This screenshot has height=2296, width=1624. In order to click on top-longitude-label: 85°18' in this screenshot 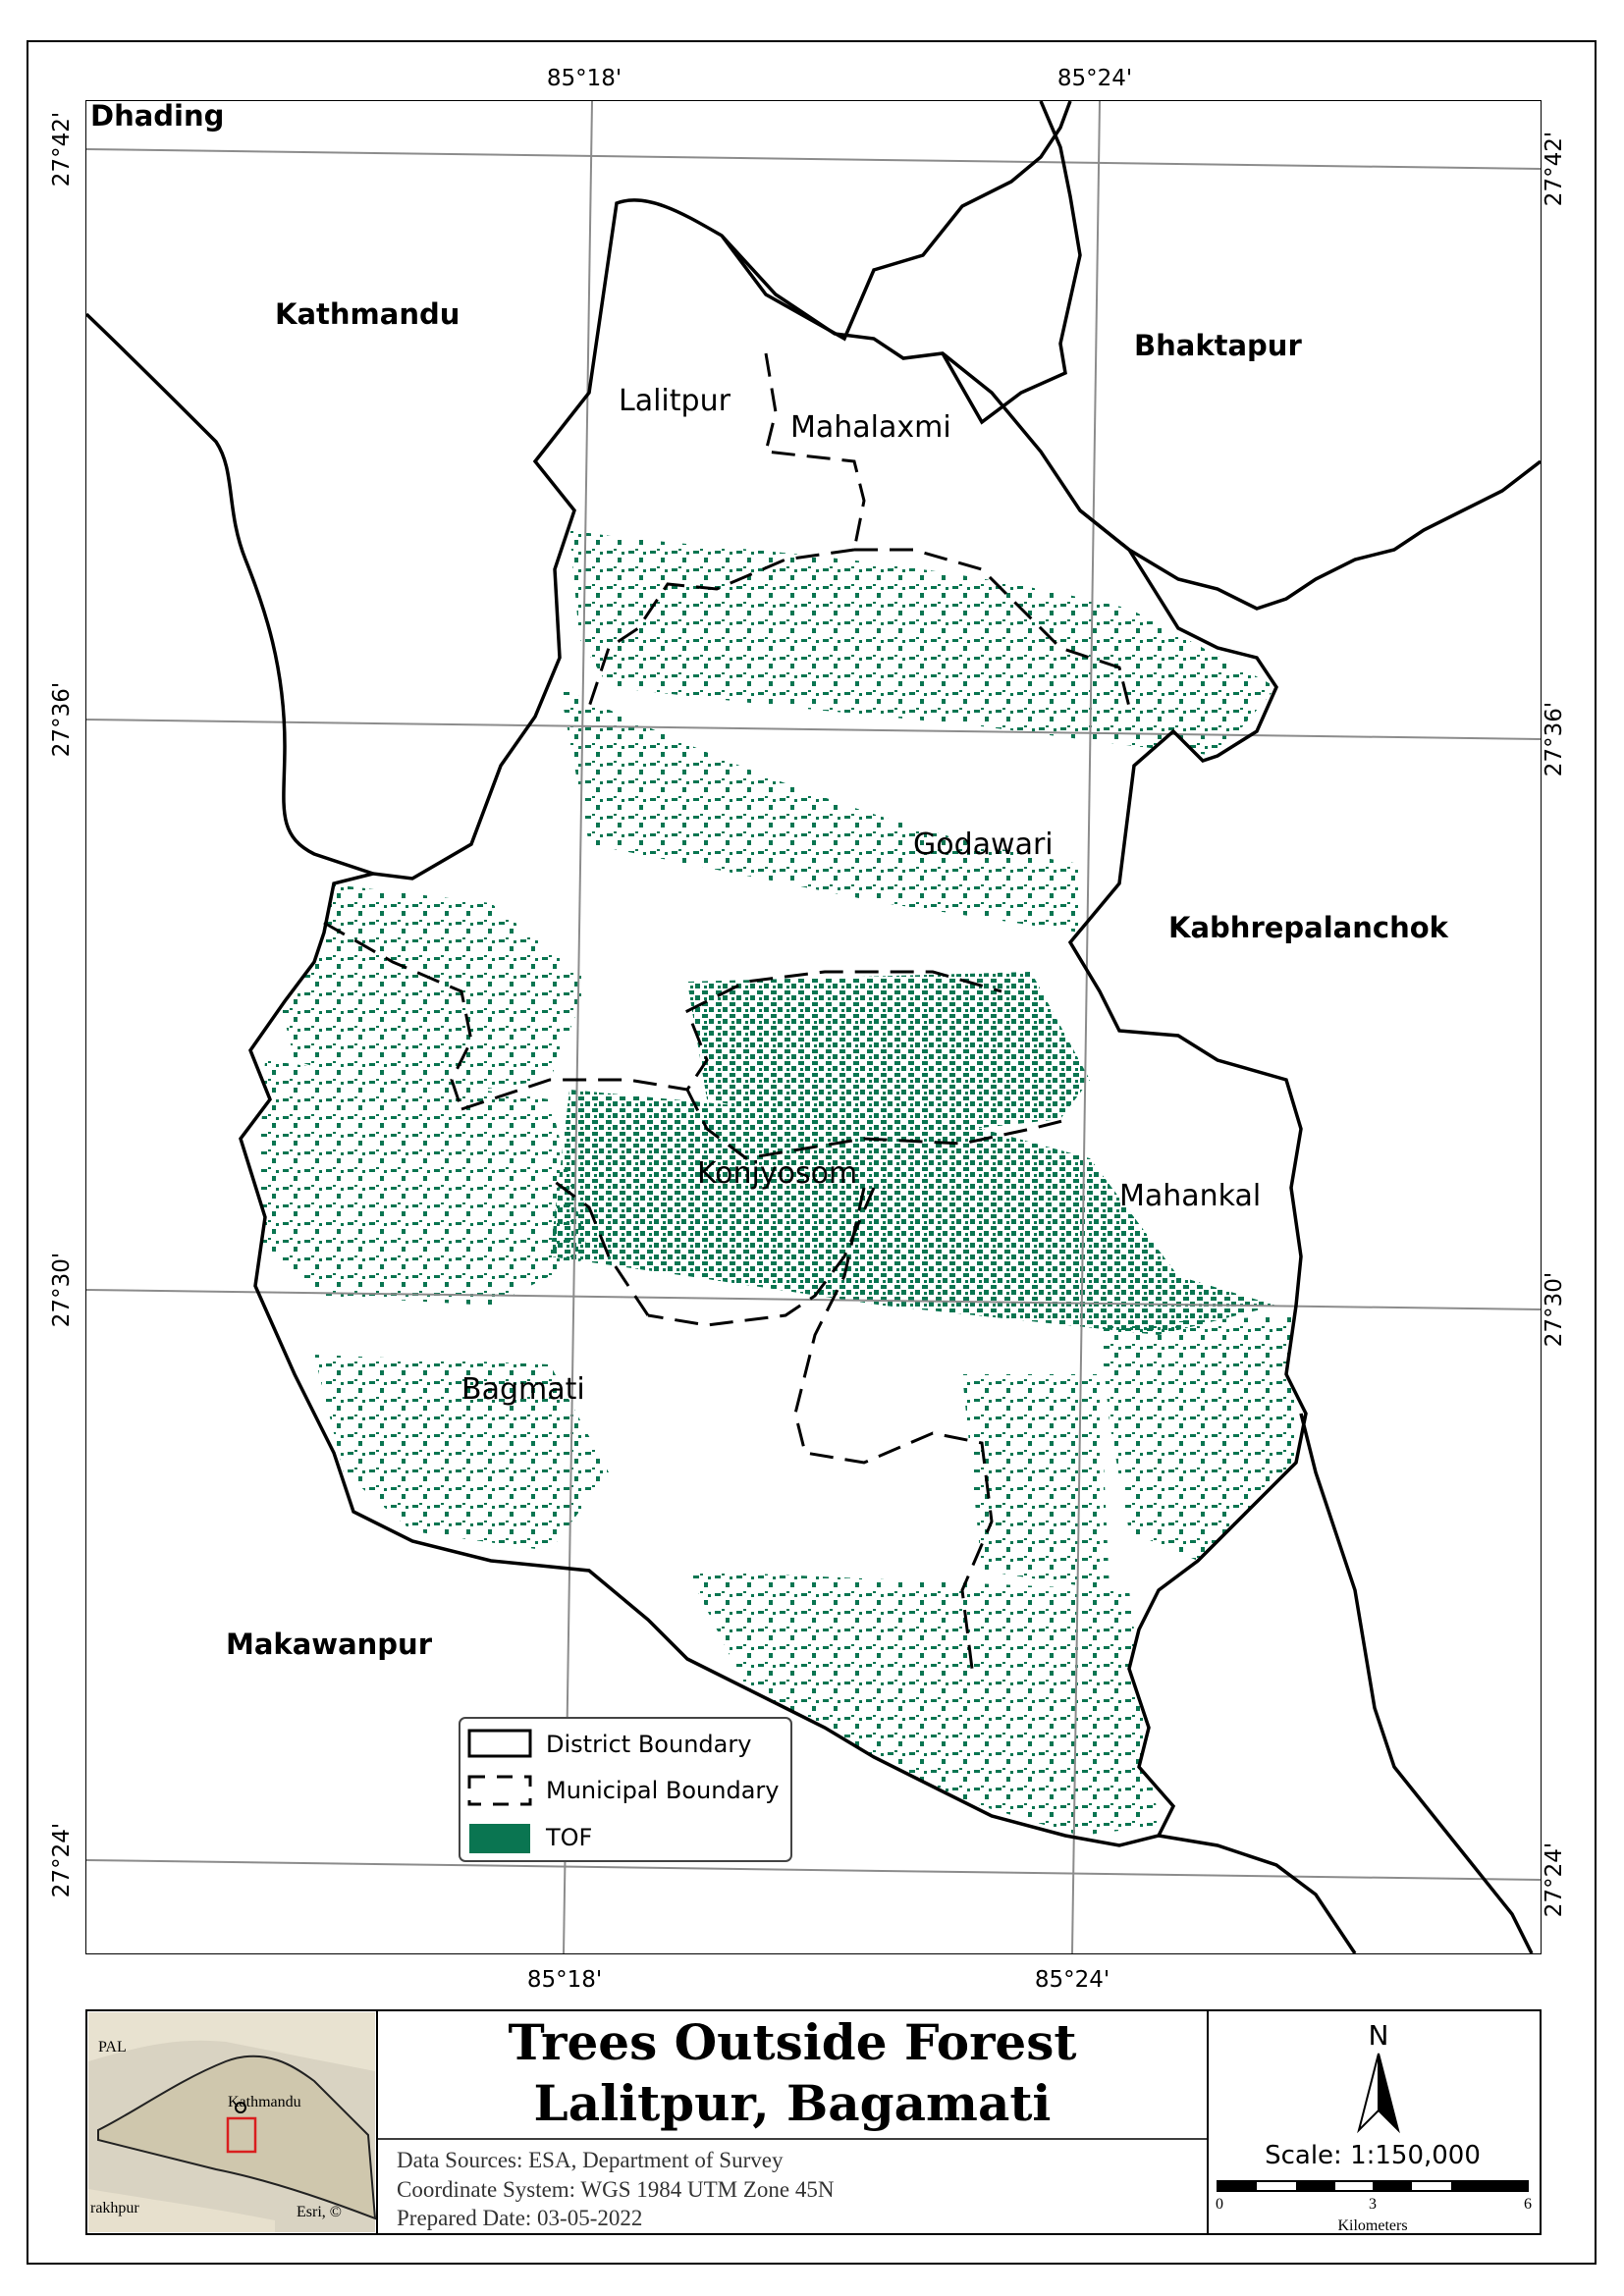, I will do `click(584, 78)`.